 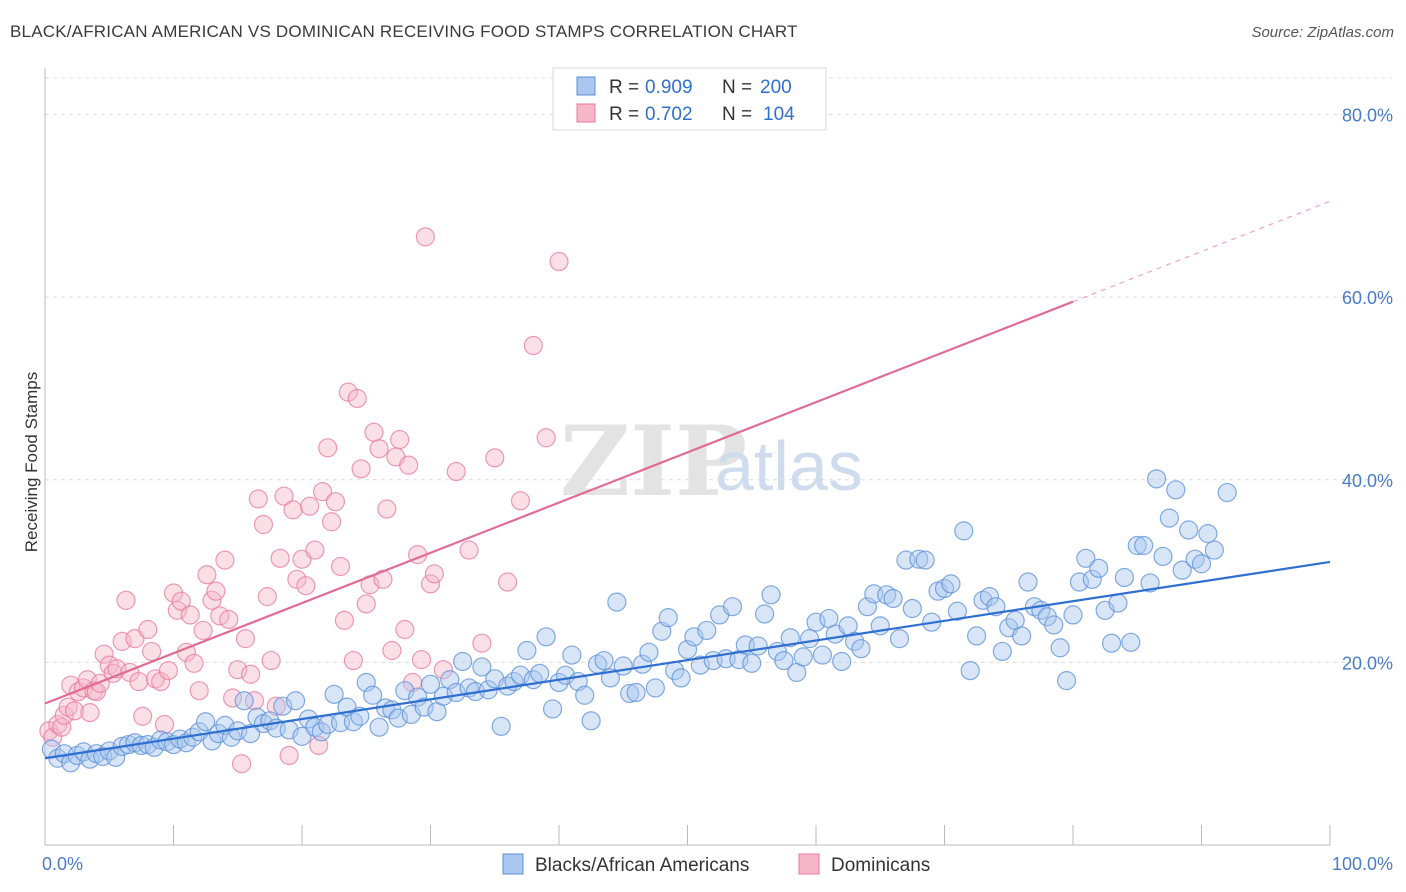 What do you see at coordinates (653, 461) in the screenshot?
I see `watermark-zip: ZIP` at bounding box center [653, 461].